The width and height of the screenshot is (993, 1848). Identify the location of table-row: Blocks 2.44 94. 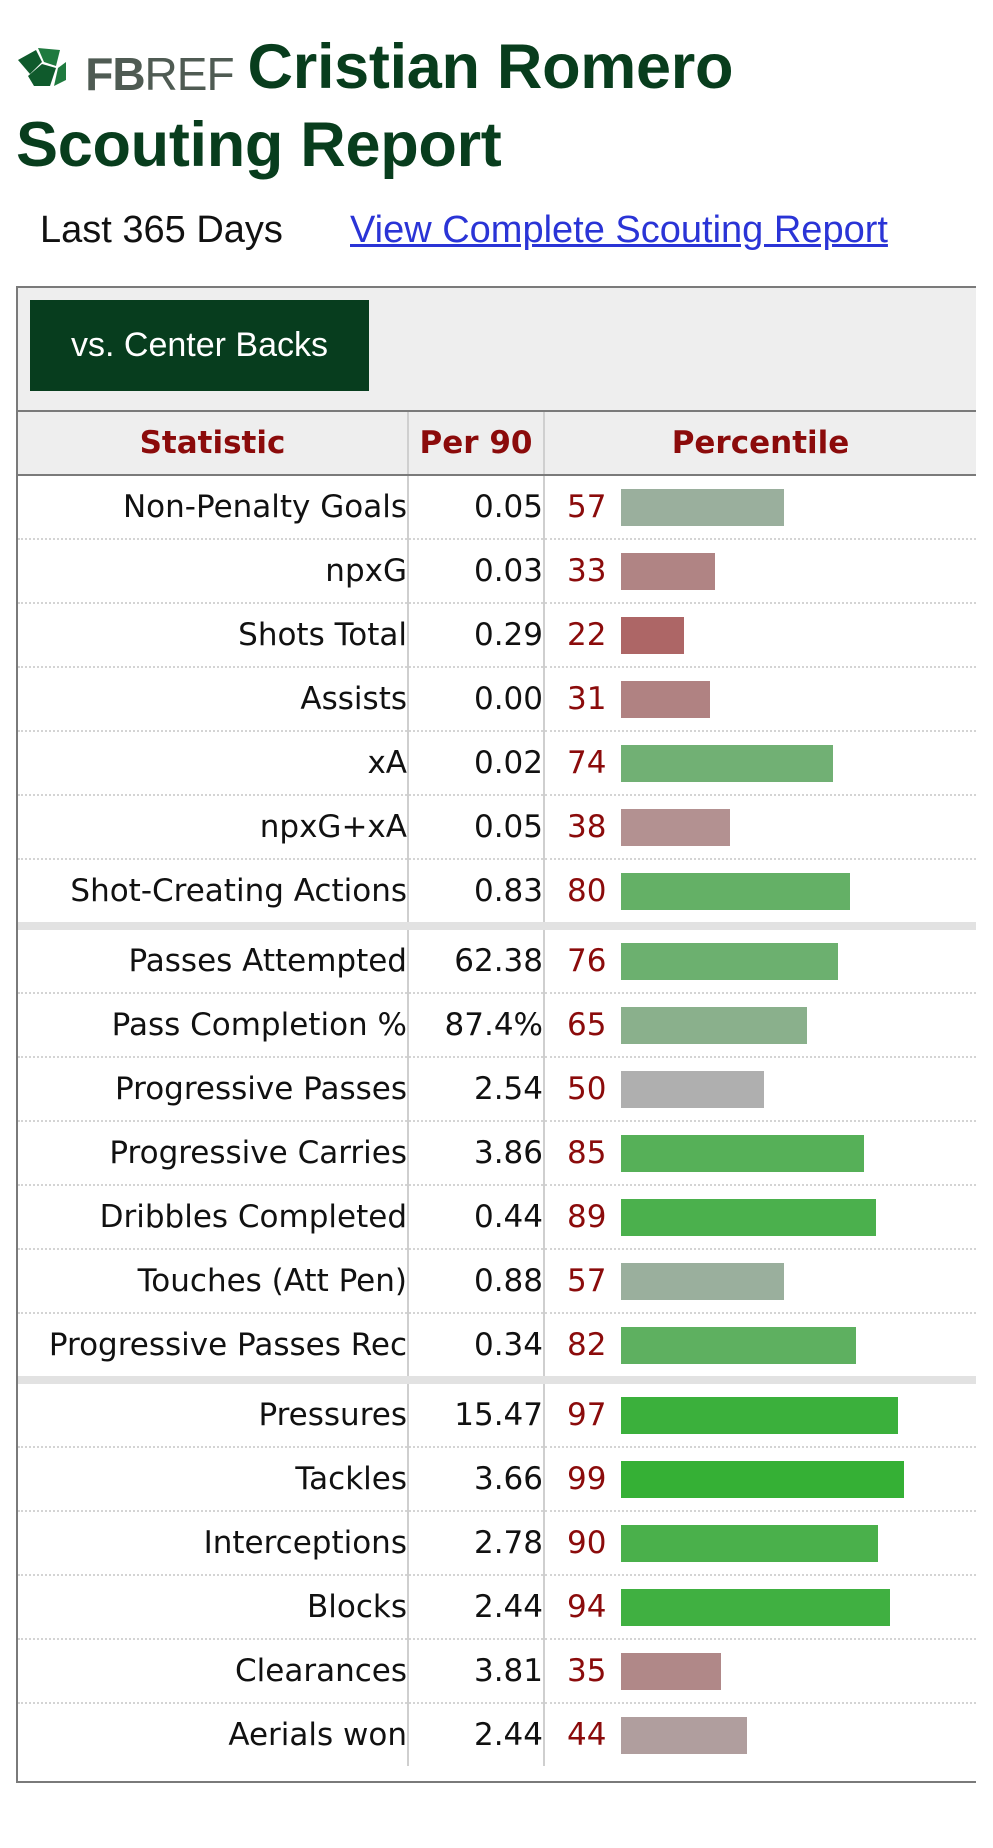
(497, 1607).